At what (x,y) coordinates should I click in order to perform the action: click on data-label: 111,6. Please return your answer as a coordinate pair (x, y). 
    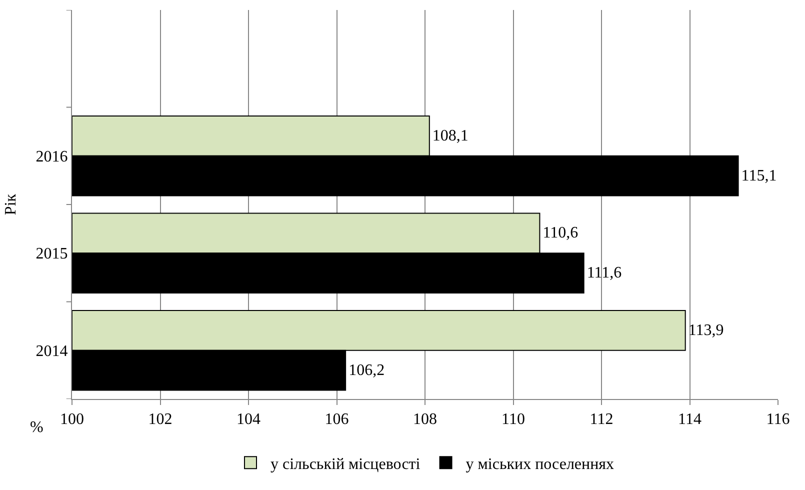
    Looking at the image, I should click on (604, 273).